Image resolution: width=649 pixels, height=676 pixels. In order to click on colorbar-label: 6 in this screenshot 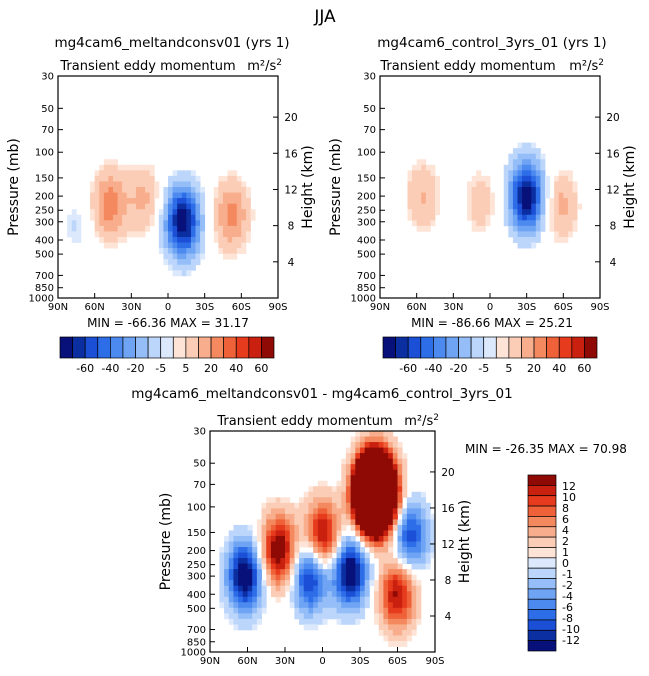, I will do `click(565, 519)`.